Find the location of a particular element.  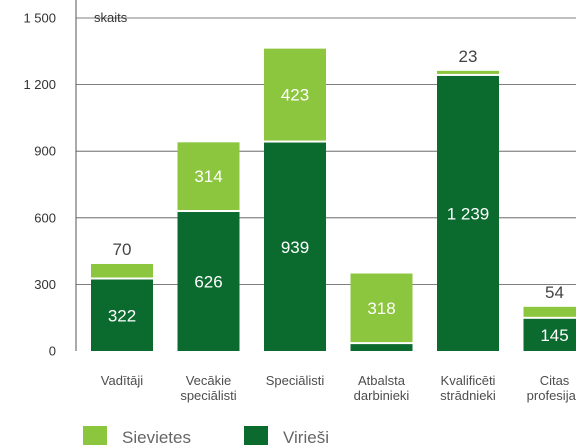

x-category-label: Vecākie speciālisti is located at coordinates (208, 388).